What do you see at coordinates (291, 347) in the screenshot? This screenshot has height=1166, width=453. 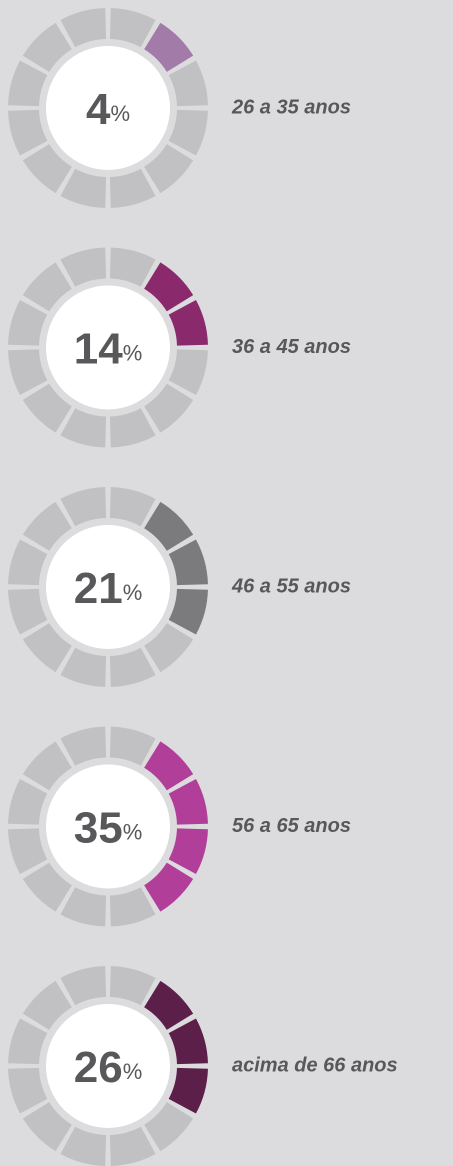 I see `category-label: 36 a 45 anos` at bounding box center [291, 347].